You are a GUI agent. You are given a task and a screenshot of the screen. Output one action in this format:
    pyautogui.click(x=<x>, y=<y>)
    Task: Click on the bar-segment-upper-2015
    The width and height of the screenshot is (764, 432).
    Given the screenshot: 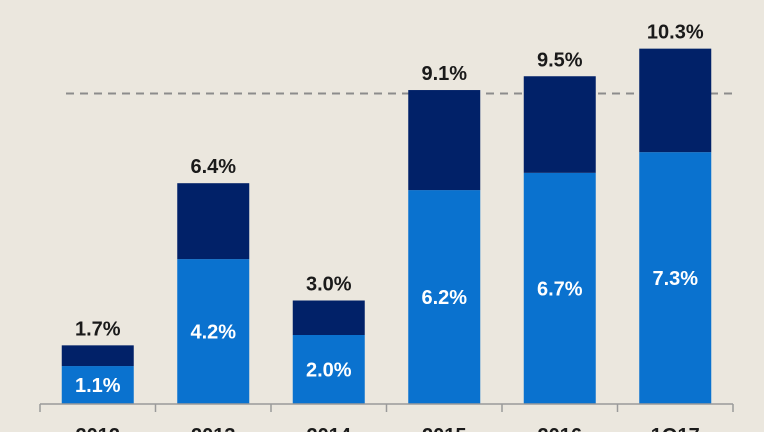 What is the action you would take?
    pyautogui.click(x=444, y=140)
    